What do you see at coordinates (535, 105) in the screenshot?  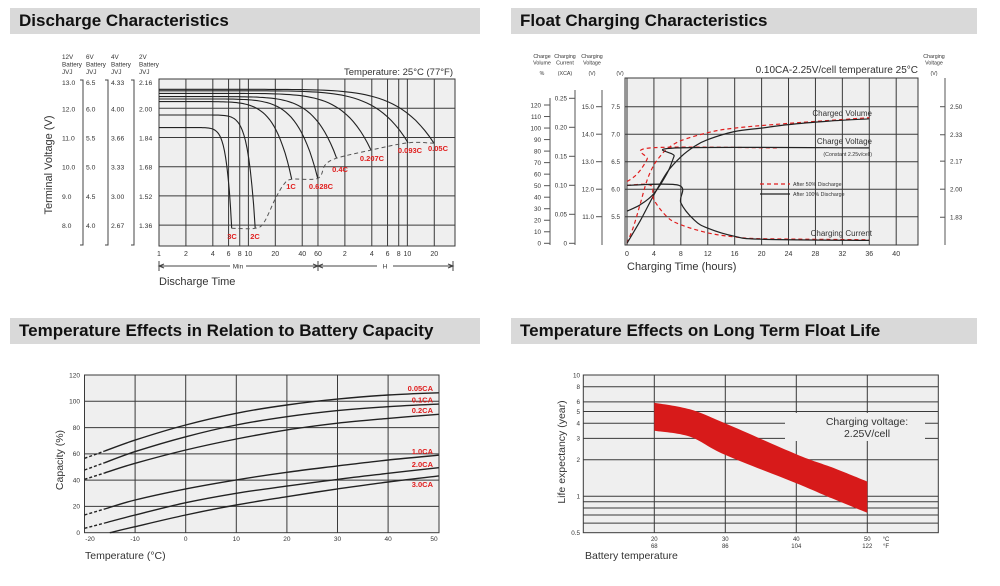 I see `volume-tick-label: 120` at bounding box center [535, 105].